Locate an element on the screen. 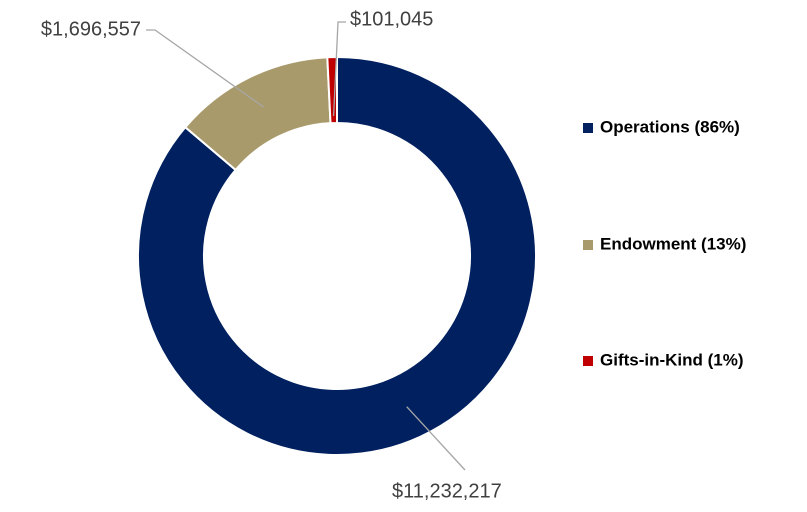 Image resolution: width=807 pixels, height=512 pixels. legend-label: Endowment (13%) is located at coordinates (673, 243).